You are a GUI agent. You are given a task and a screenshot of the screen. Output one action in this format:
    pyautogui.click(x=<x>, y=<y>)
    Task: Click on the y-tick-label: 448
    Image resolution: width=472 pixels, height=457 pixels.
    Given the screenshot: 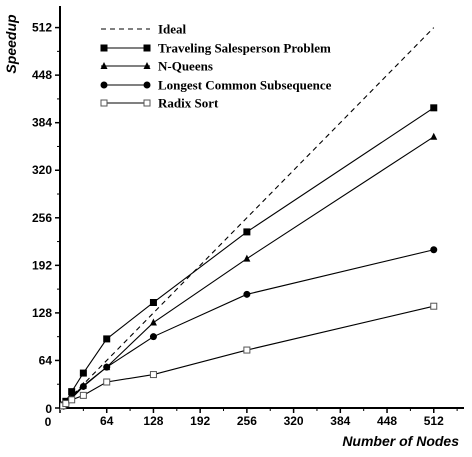 What is the action you would take?
    pyautogui.click(x=42, y=75)
    